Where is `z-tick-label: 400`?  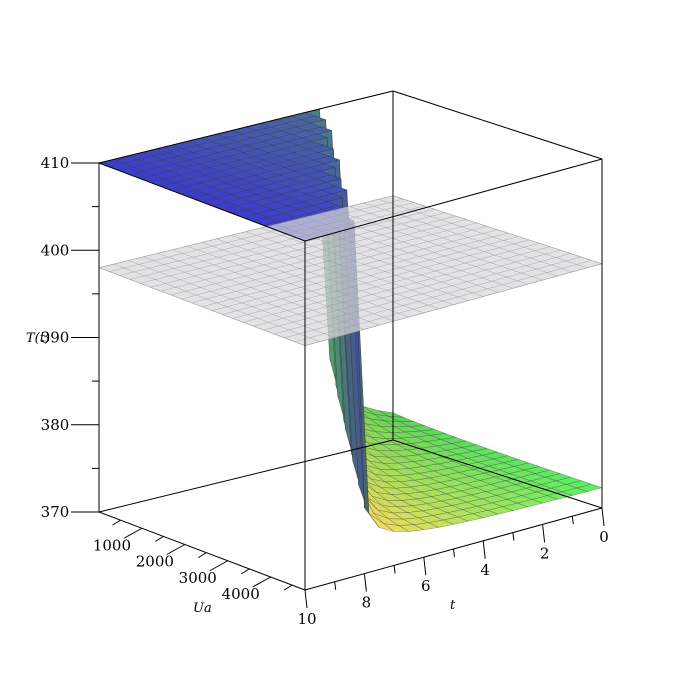
z-tick-label: 400 is located at coordinates (55, 250).